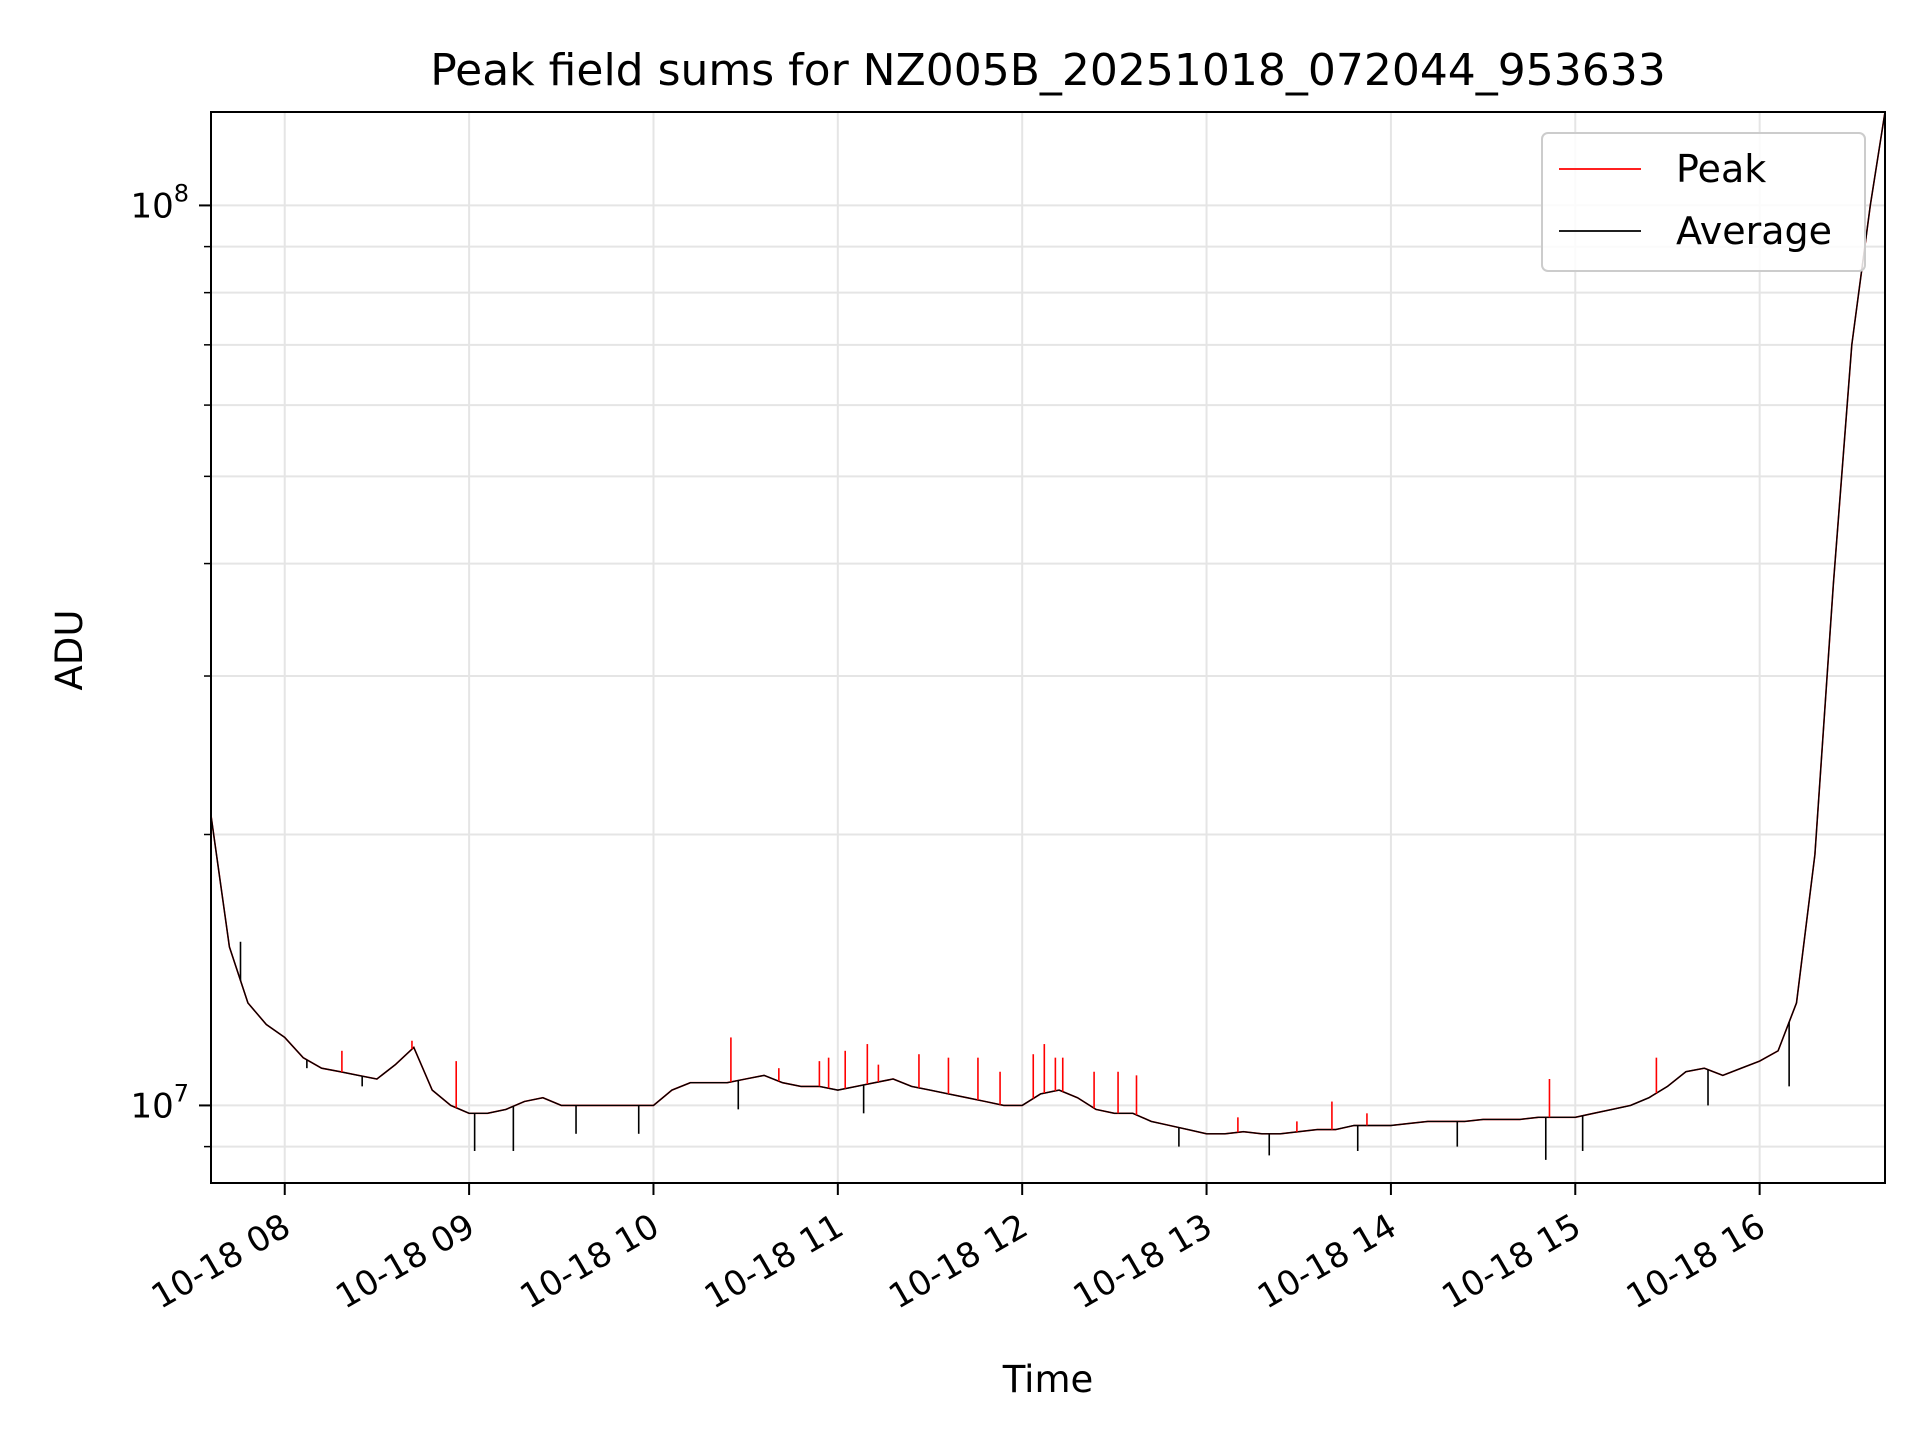  Describe the element at coordinates (1721, 169) in the screenshot. I see `legend-label-peak: Peak` at that location.